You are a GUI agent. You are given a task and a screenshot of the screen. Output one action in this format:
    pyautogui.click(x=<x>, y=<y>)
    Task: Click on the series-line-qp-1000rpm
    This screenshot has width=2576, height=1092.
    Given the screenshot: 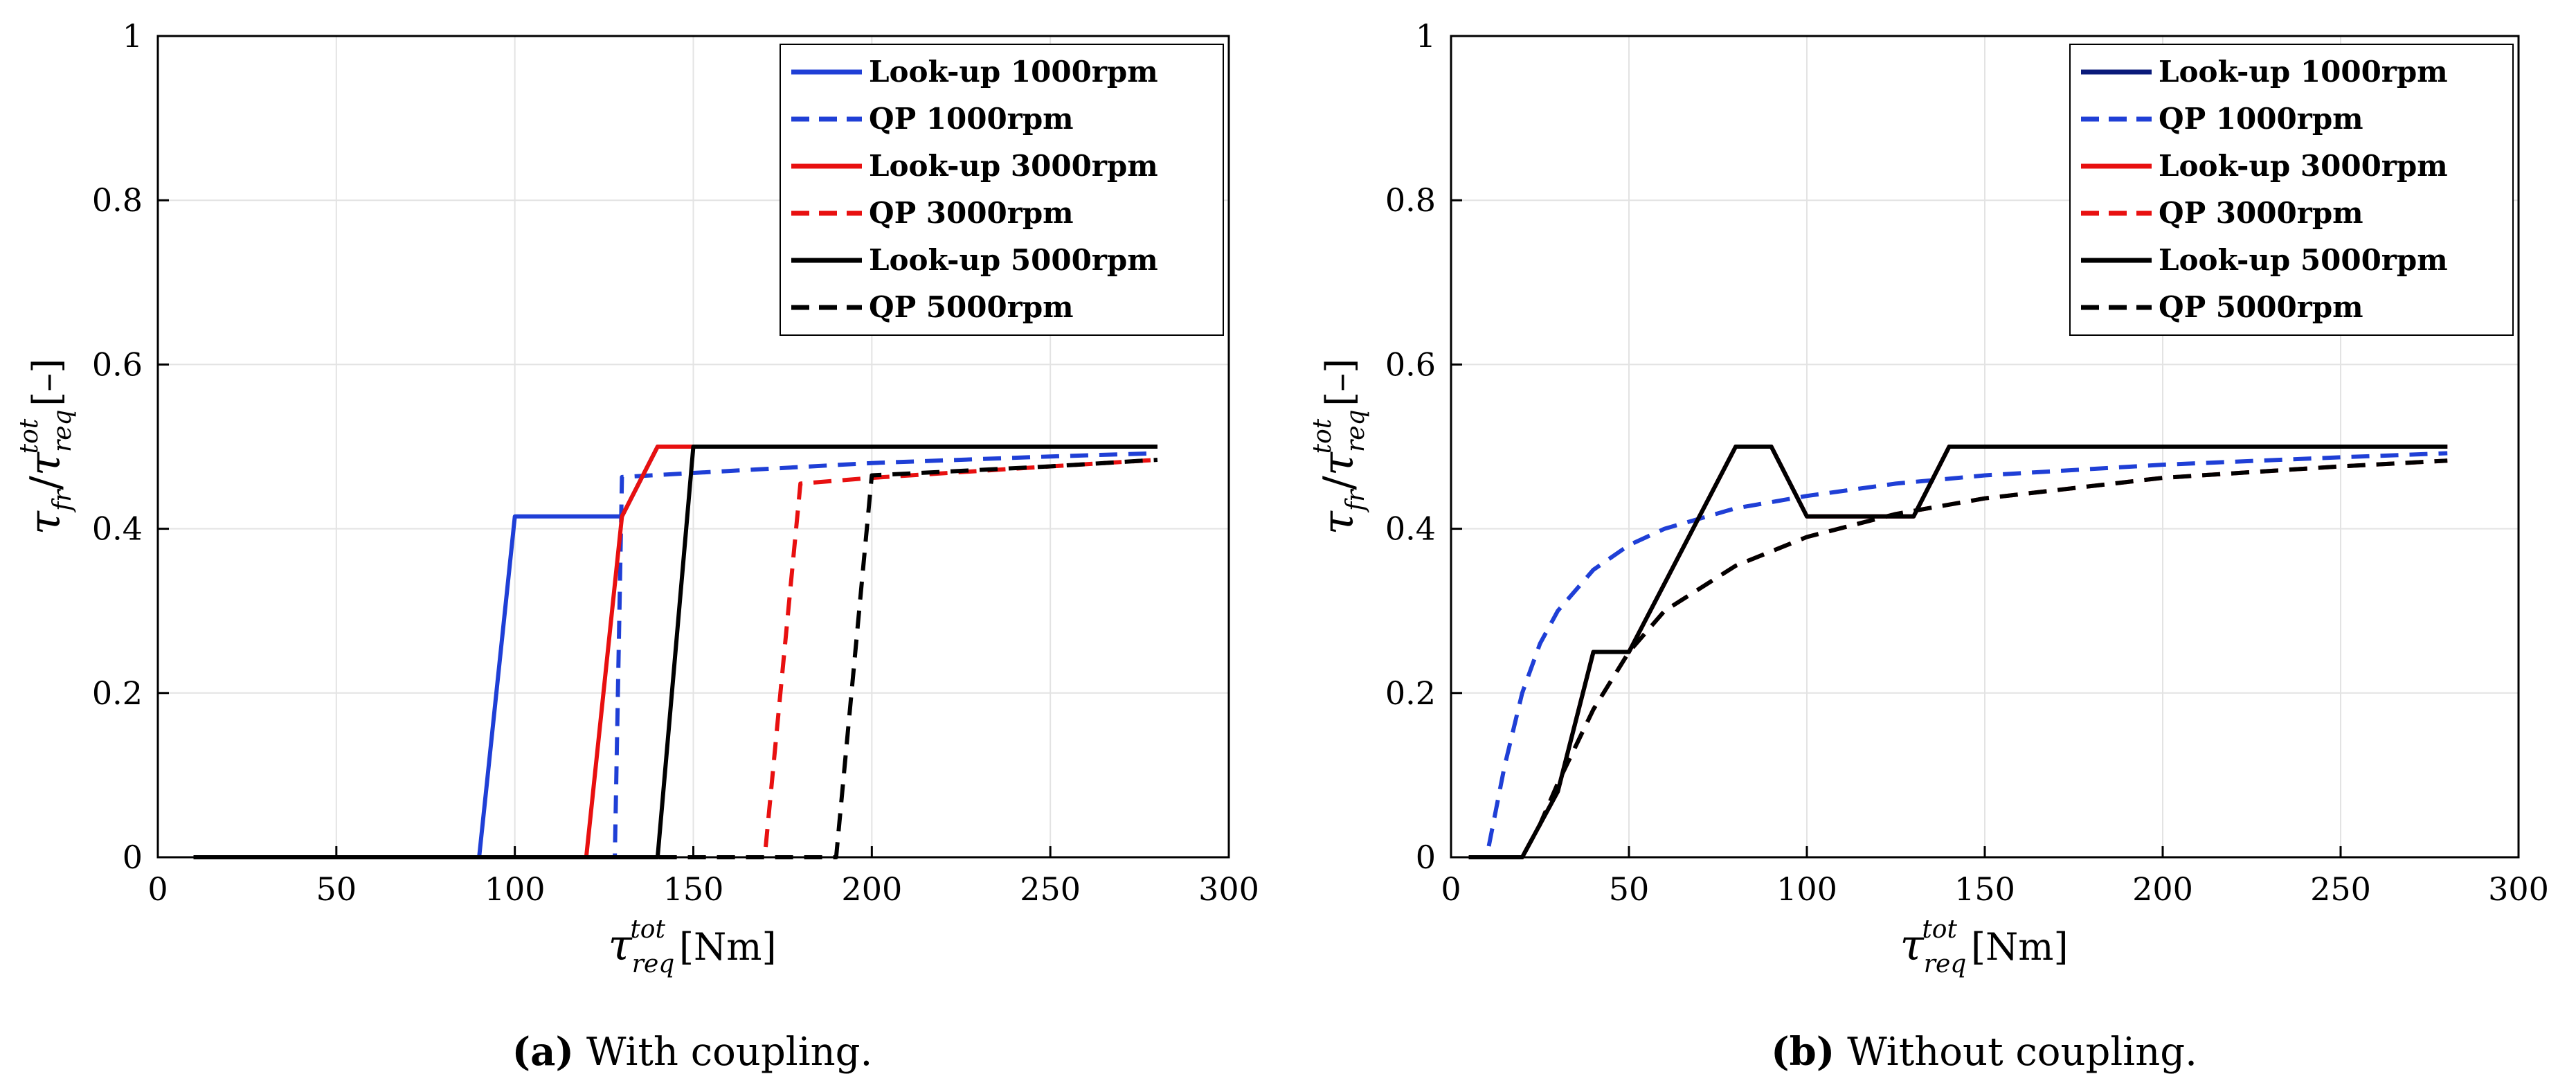 What is the action you would take?
    pyautogui.click(x=1958, y=655)
    